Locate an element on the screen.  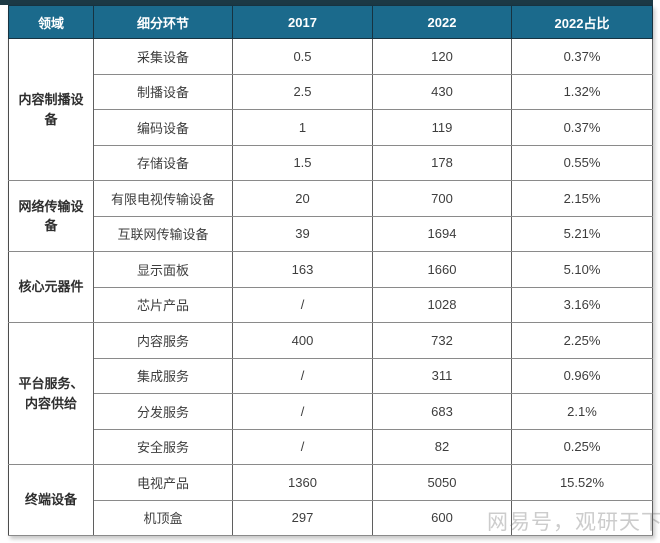
table-row: 芯片产品 / 1028 3.16% is located at coordinates (331, 304).